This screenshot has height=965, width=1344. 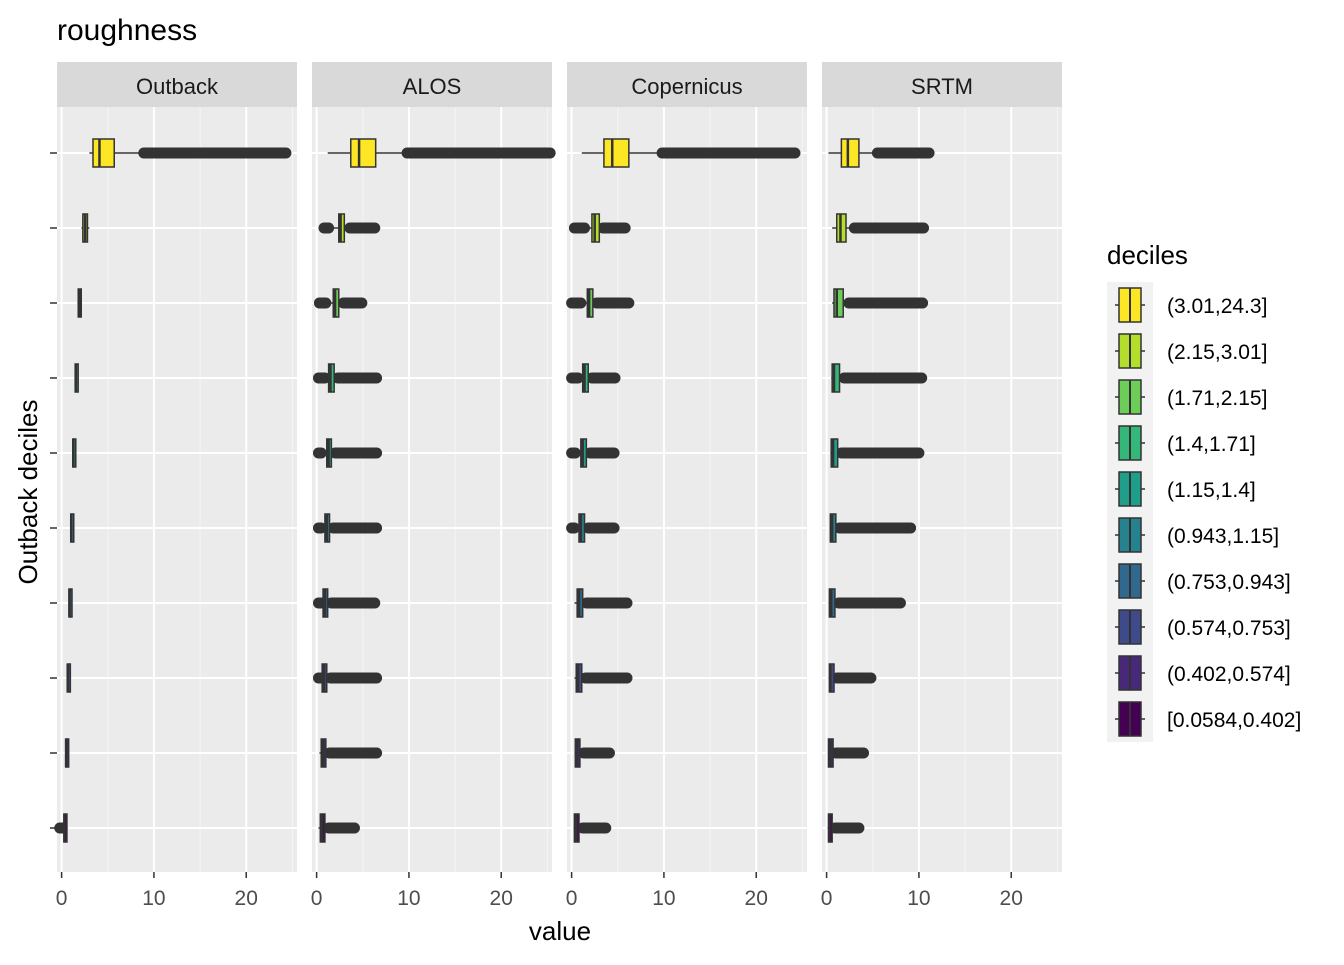 I want to click on legend-entry: (3.01,24.3], so click(x=1191, y=305).